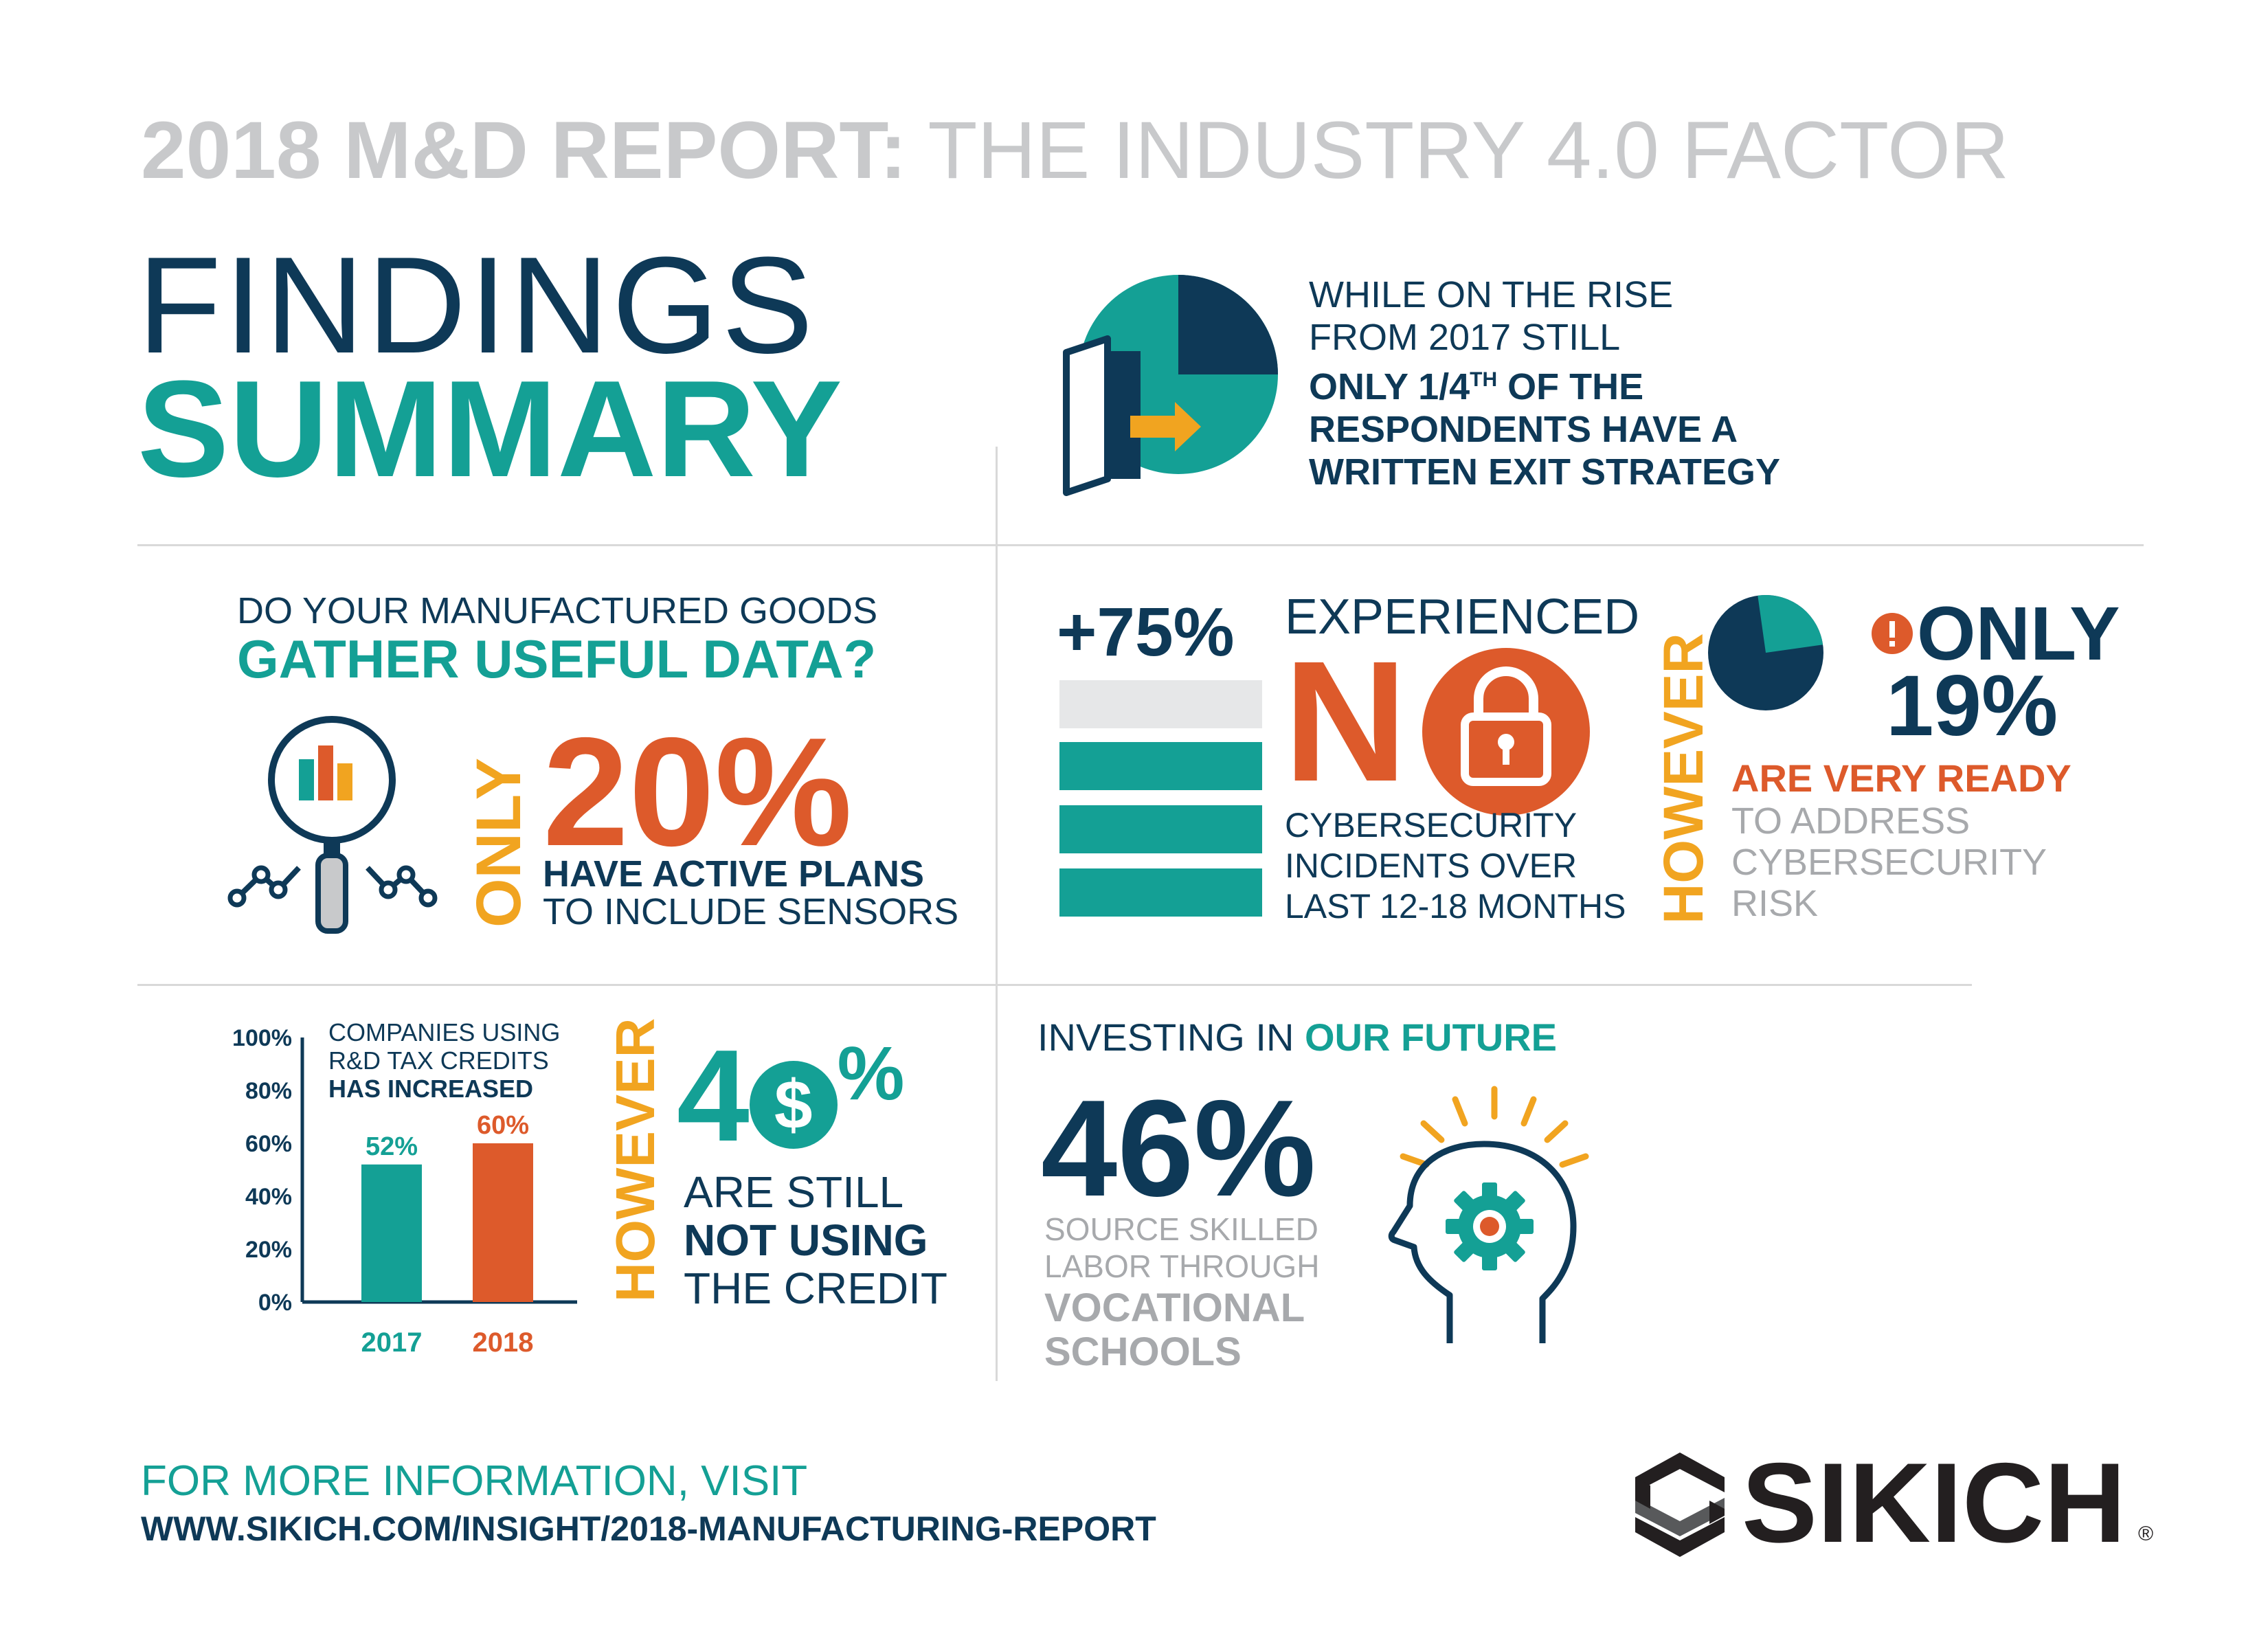 Image resolution: width=2268 pixels, height=1649 pixels. I want to click on bar-value-label: 52%, so click(392, 1146).